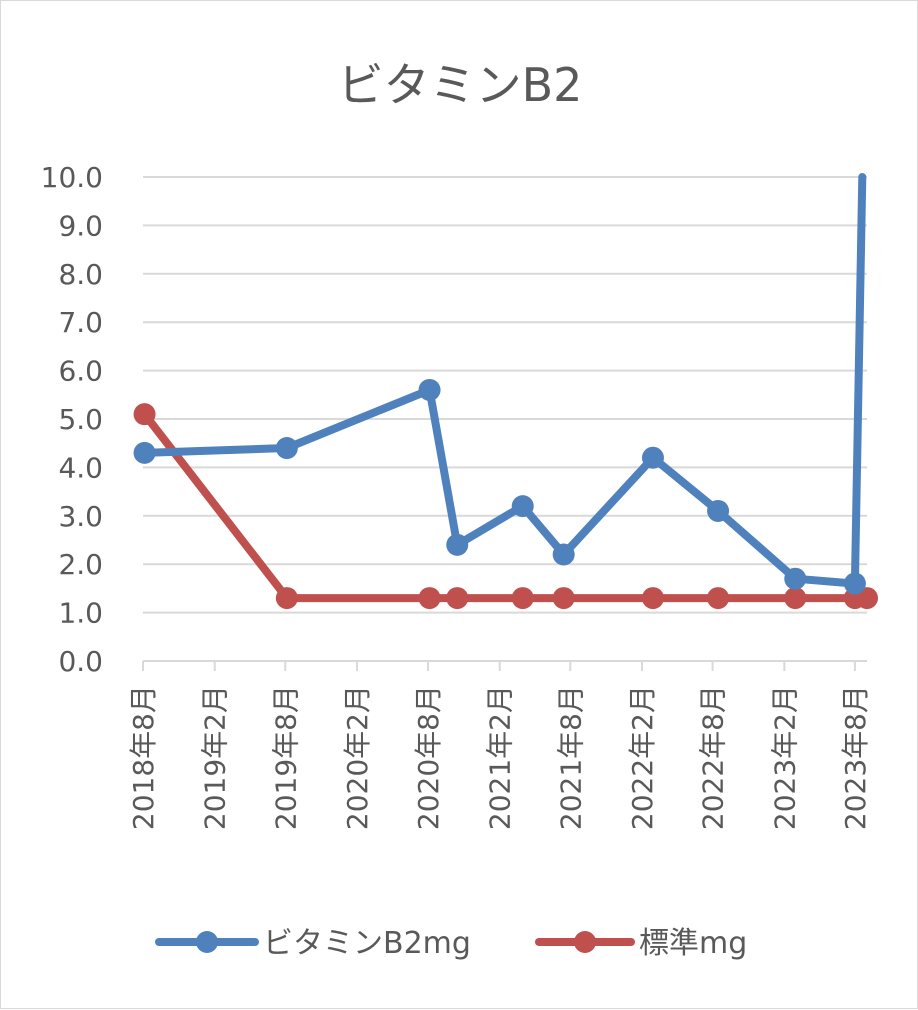  I want to click on x-tick-label: 2021年8月, so click(570, 757).